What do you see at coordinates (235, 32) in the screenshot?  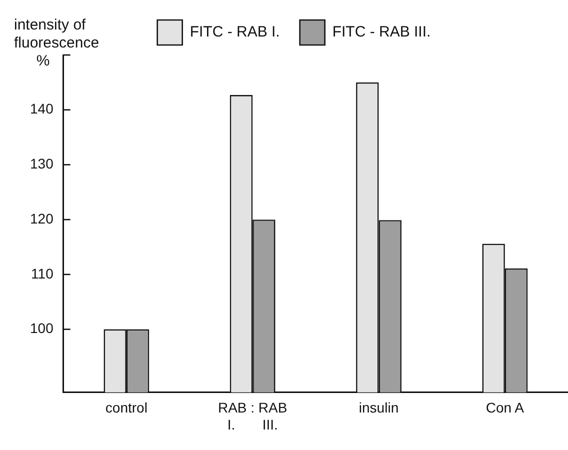 I see `legend-label: FITC - RAB I.` at bounding box center [235, 32].